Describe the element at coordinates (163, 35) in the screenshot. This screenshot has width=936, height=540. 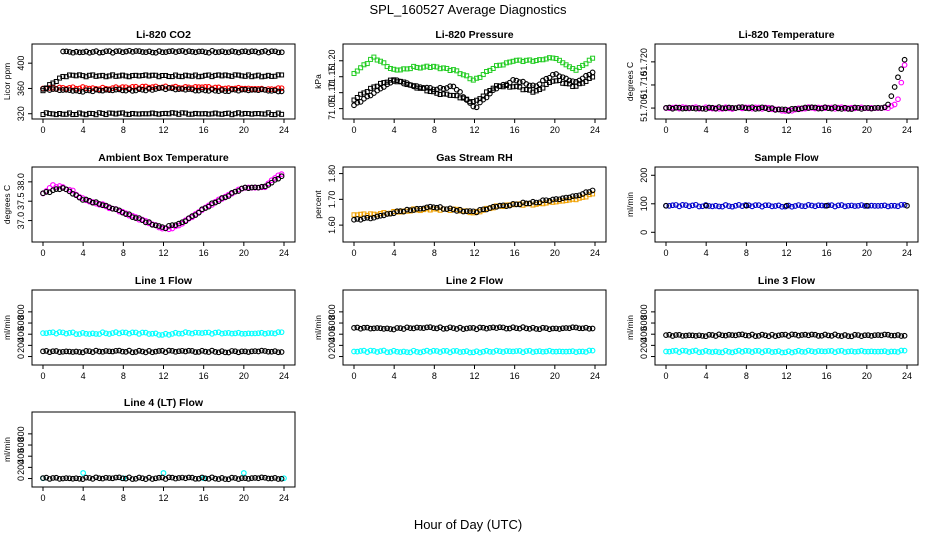
I see `chart-title: Li-820 CO2` at that location.